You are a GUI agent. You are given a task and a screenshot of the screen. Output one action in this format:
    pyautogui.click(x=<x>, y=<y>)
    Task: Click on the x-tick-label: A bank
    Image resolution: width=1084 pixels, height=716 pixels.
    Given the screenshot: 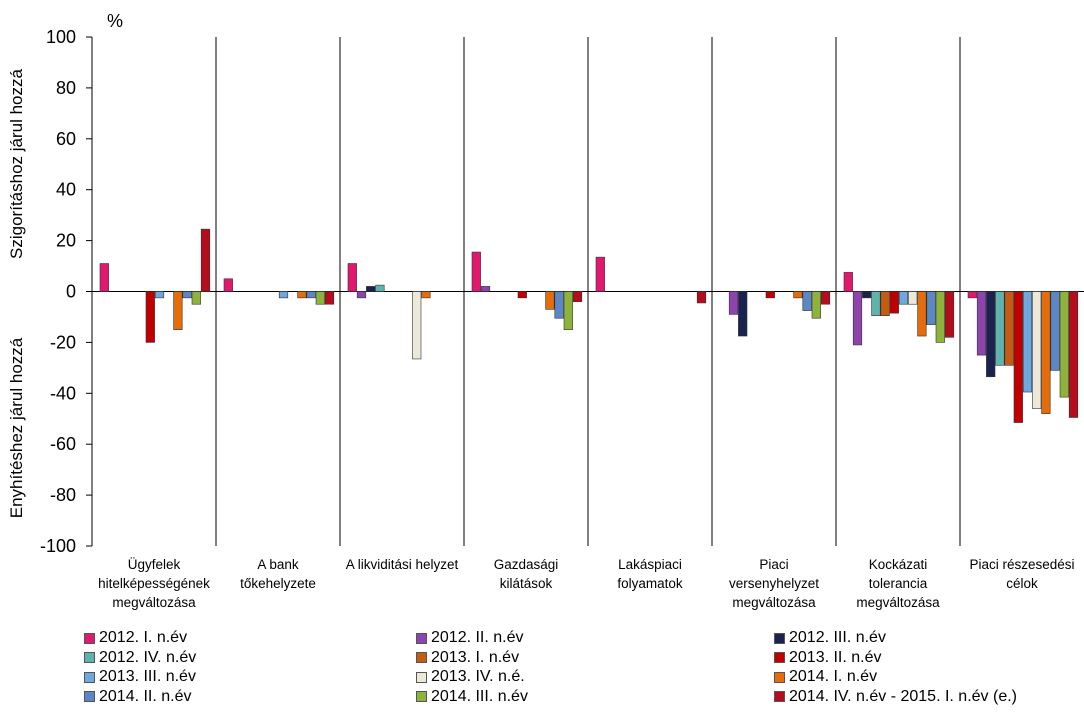 What is the action you would take?
    pyautogui.click(x=278, y=564)
    